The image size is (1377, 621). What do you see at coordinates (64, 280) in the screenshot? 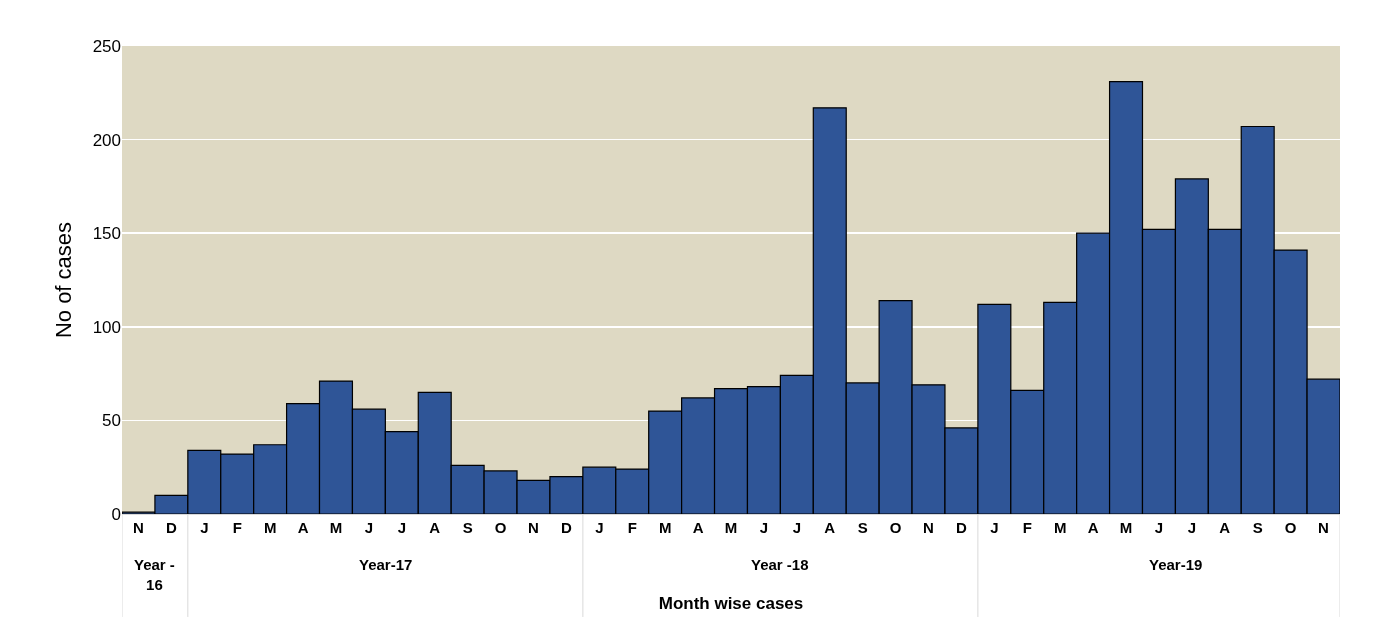
I see `y-axis-title: No of cases` at bounding box center [64, 280].